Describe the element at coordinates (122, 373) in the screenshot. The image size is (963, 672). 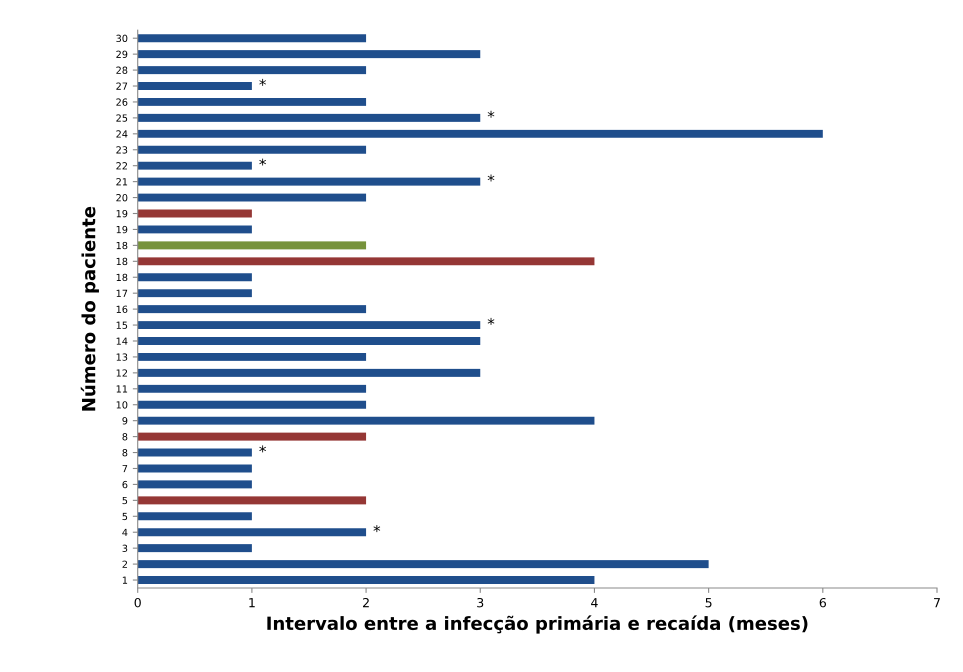
I see `y-tick-label: 12` at that location.